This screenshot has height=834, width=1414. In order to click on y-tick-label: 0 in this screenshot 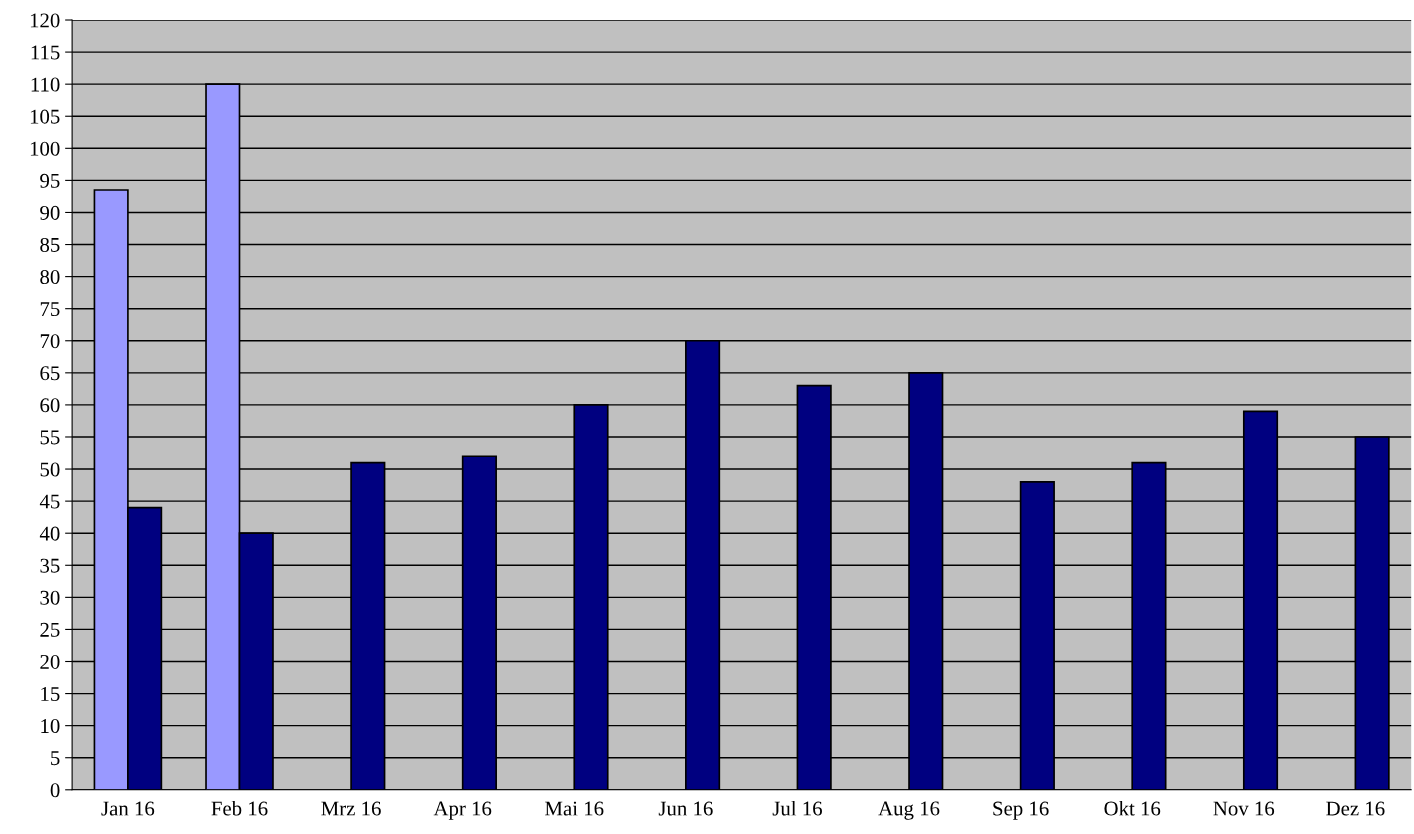, I will do `click(55, 790)`.